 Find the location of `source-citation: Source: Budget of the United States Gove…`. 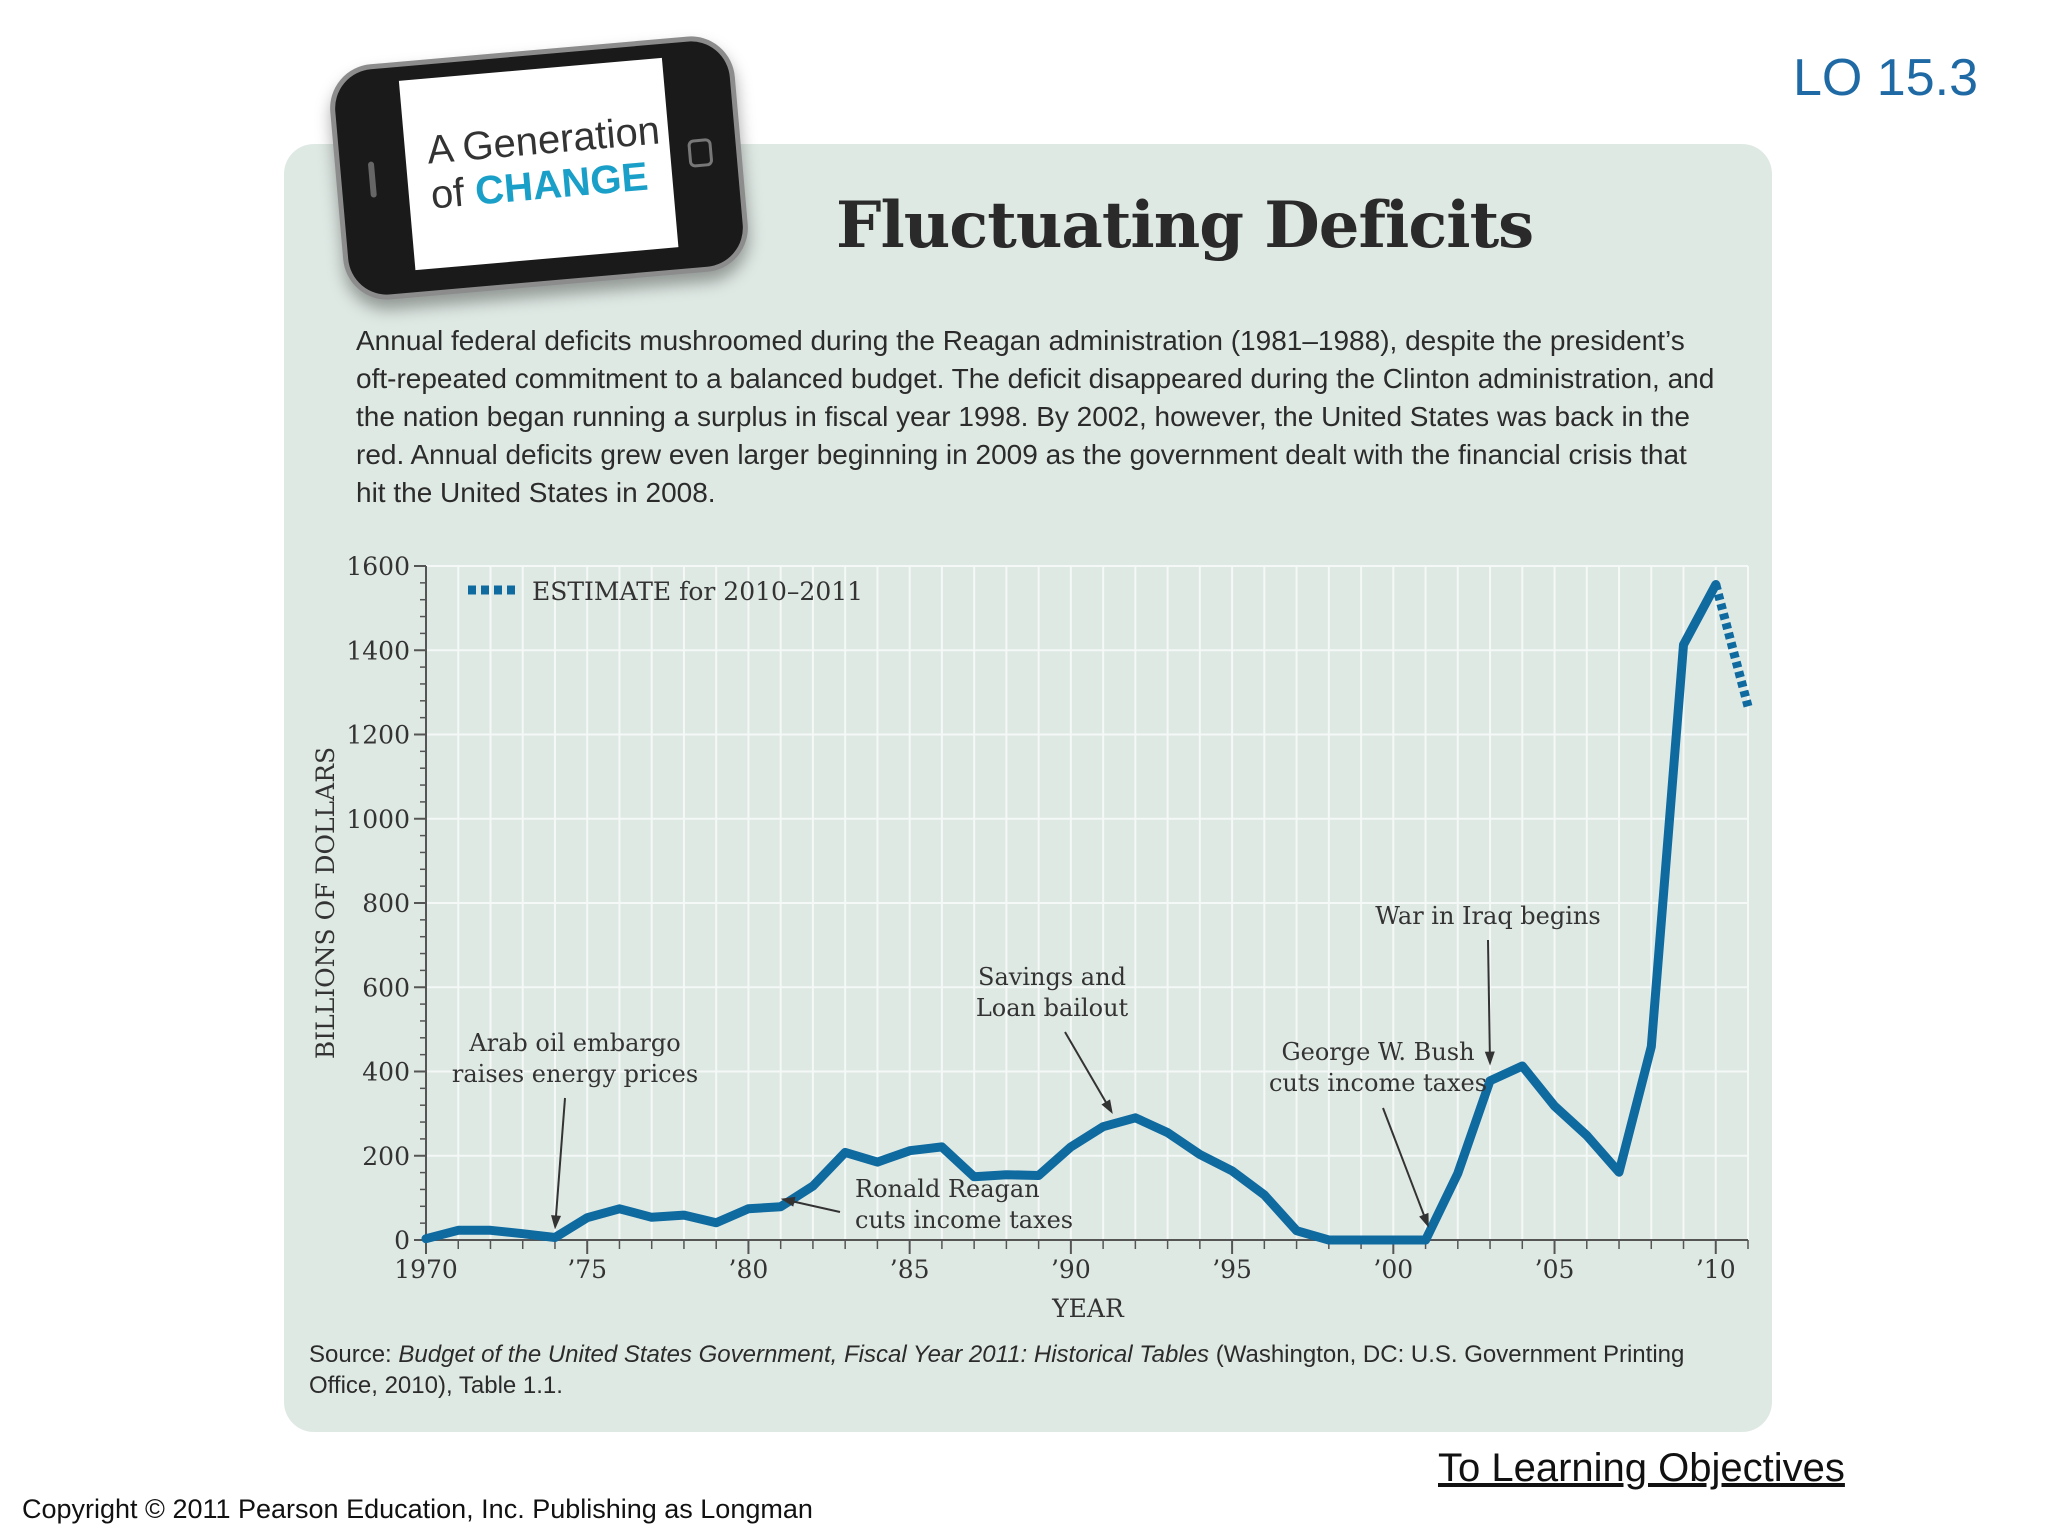

source-citation: Source: Budget of the United States Gove… is located at coordinates (1034, 1370).